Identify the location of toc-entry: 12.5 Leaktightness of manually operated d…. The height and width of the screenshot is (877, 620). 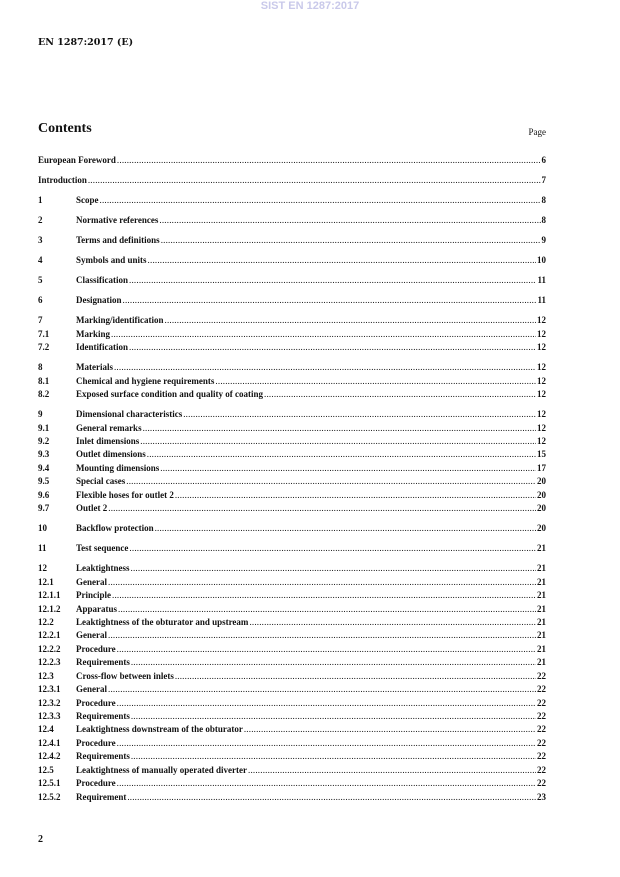
(292, 770).